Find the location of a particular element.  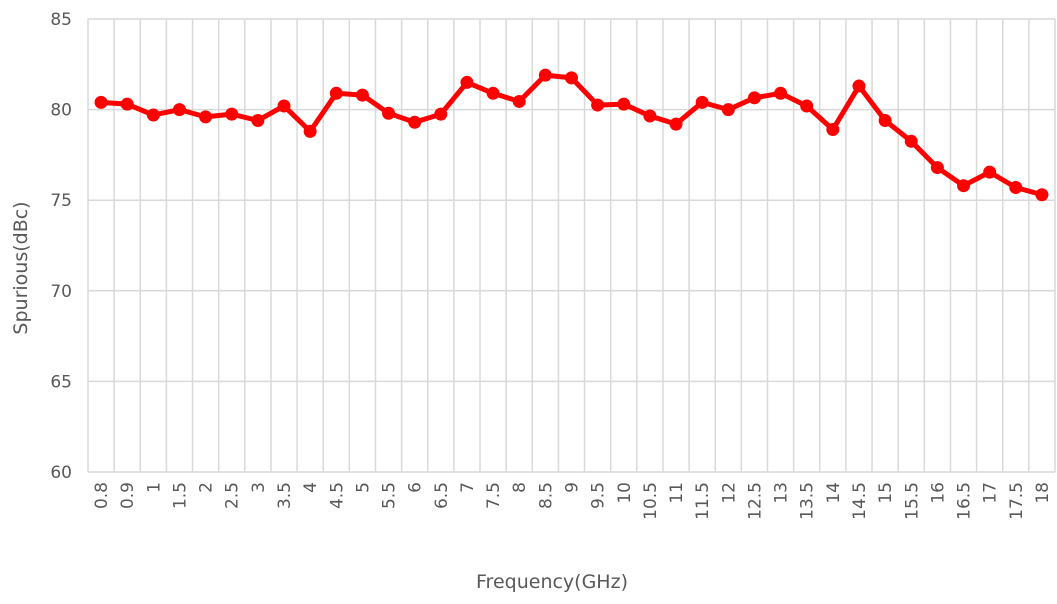

y-axis-label: Spurious(dBc) is located at coordinates (21, 267).